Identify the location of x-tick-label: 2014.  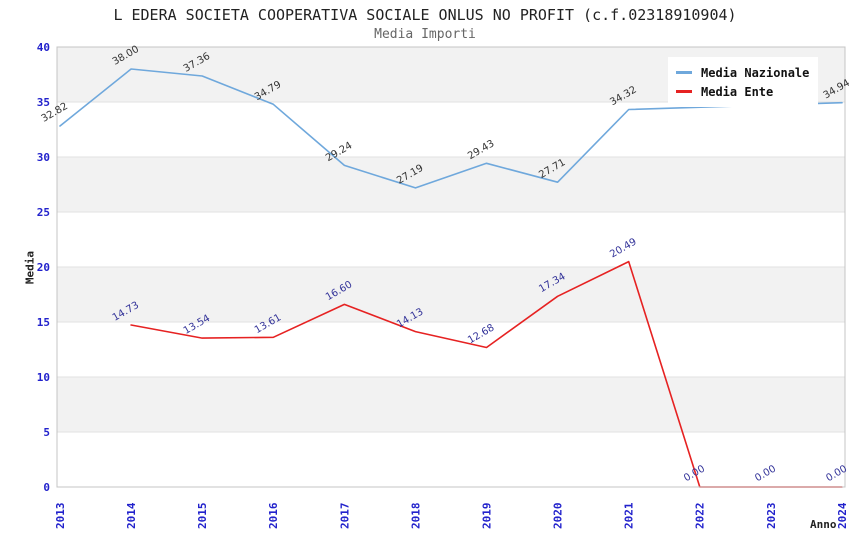
(131, 515).